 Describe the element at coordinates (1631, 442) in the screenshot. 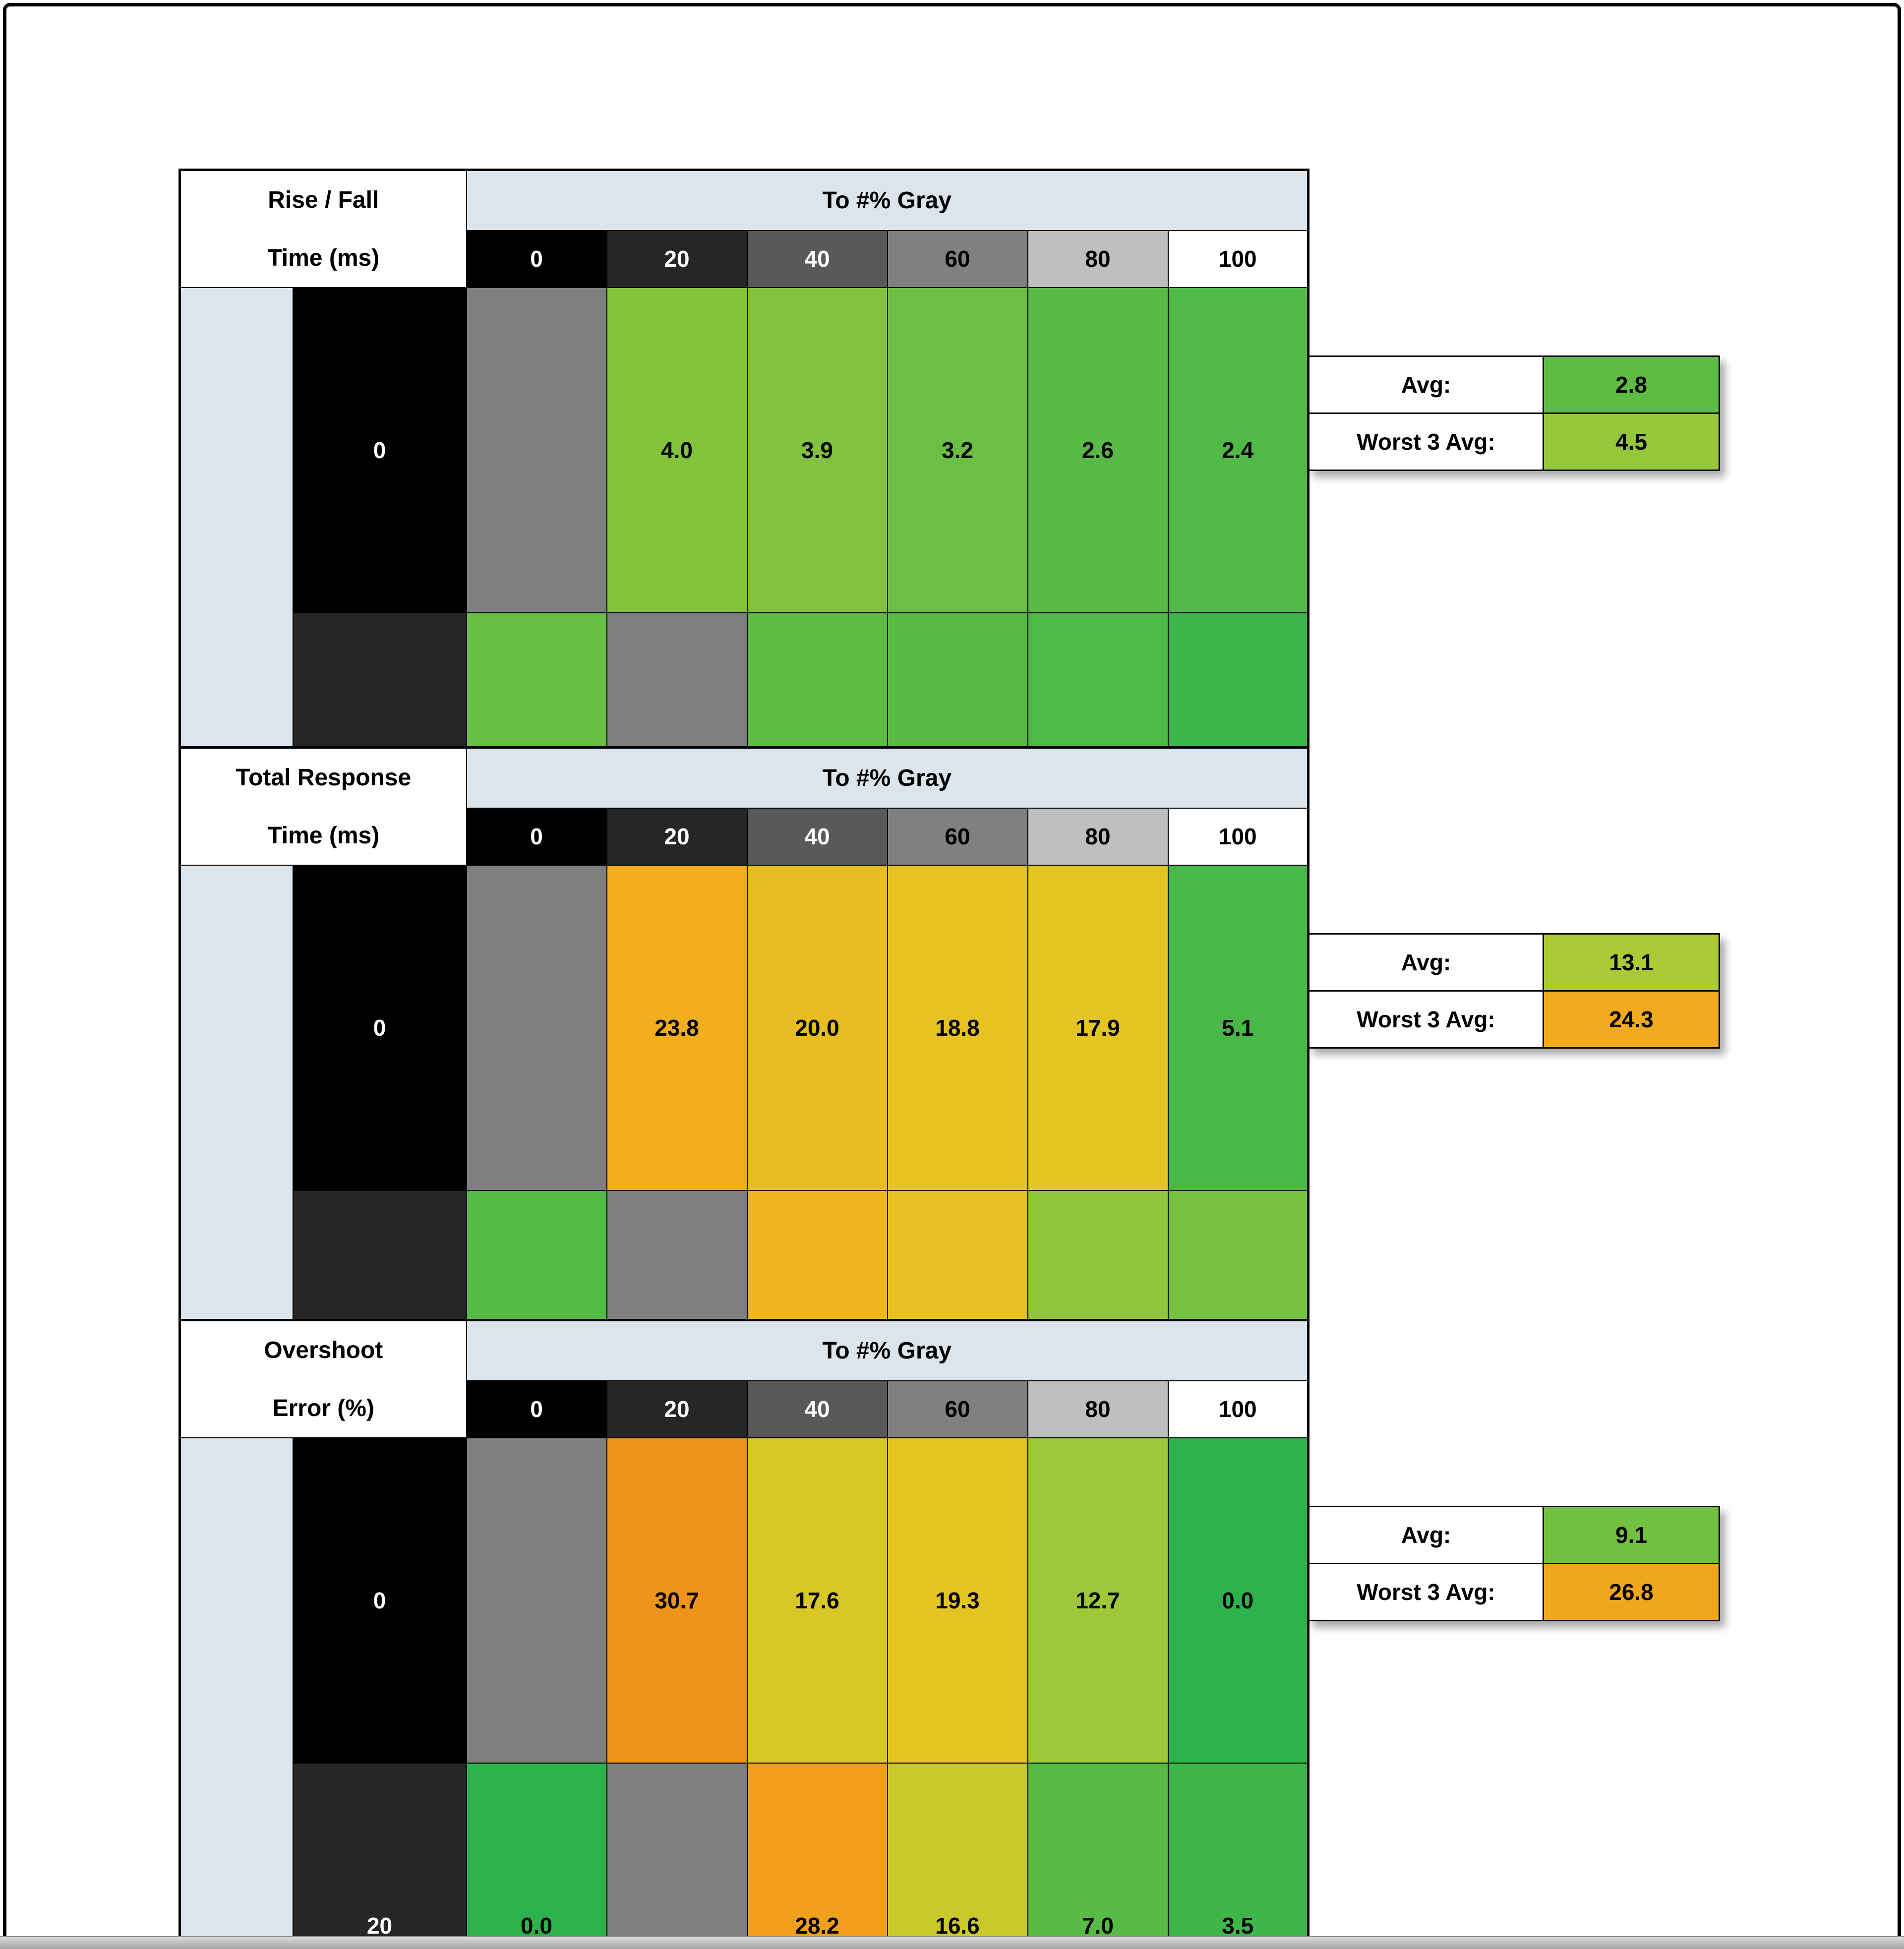

I see `worst3-avg-value: 4.5` at that location.